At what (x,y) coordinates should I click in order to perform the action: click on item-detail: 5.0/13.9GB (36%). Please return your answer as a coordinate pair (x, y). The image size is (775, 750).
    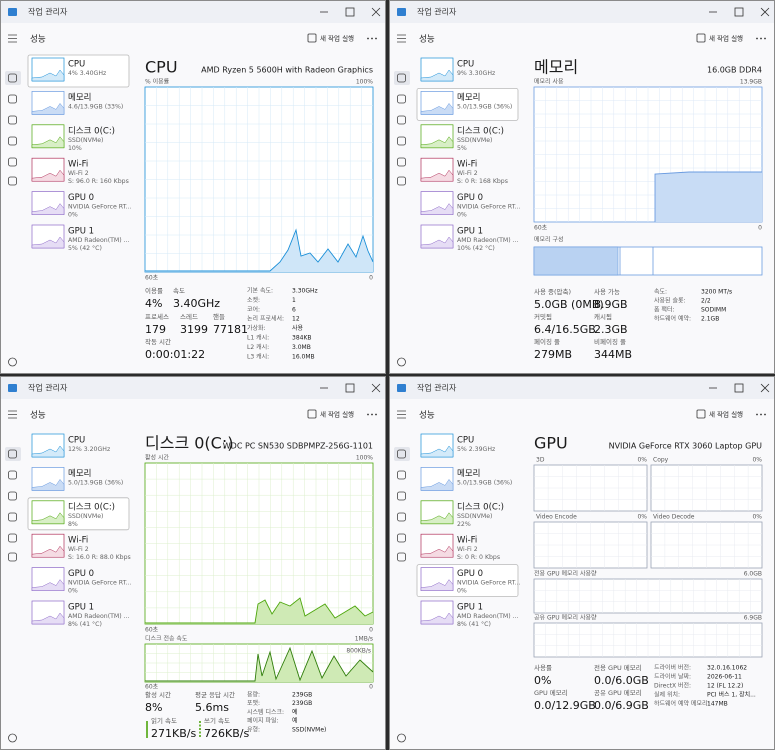
    Looking at the image, I should click on (484, 106).